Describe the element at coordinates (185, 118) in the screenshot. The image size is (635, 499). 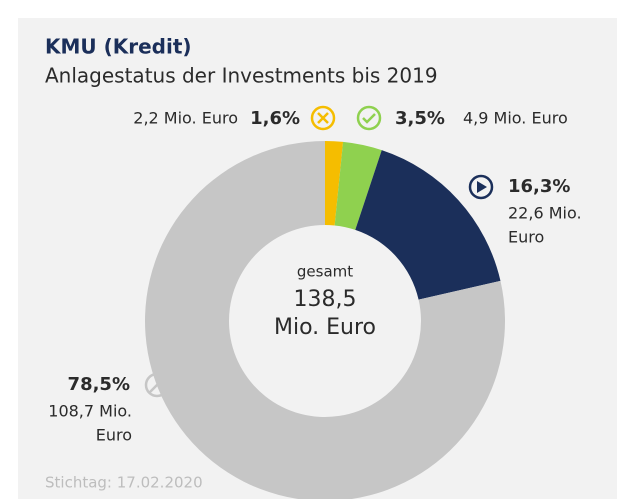
I see `amount-label: 2,2 Mio. Euro` at that location.